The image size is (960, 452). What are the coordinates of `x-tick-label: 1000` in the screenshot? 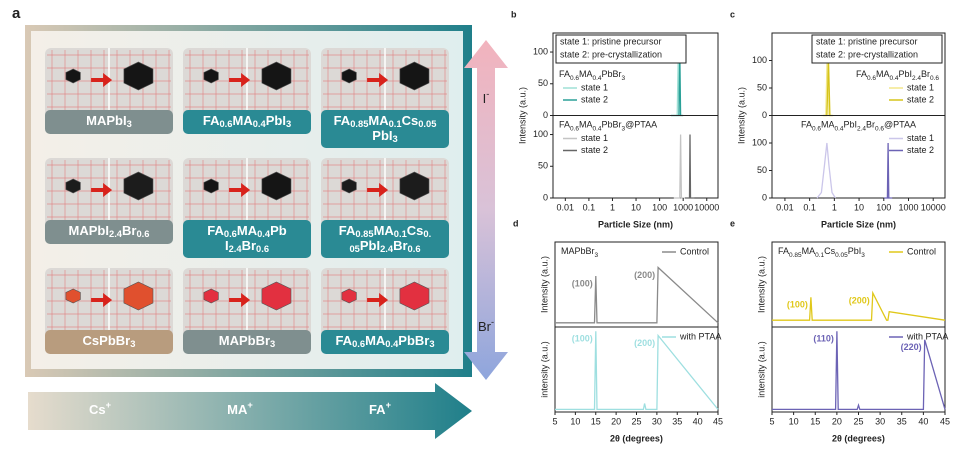 It's located at (683, 207).